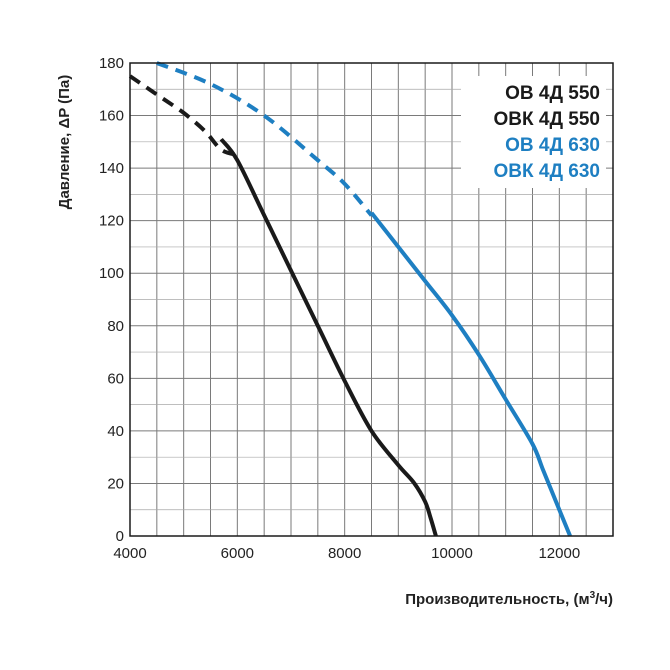 The width and height of the screenshot is (670, 670). What do you see at coordinates (559, 553) in the screenshot?
I see `x-tick-label: 12000` at bounding box center [559, 553].